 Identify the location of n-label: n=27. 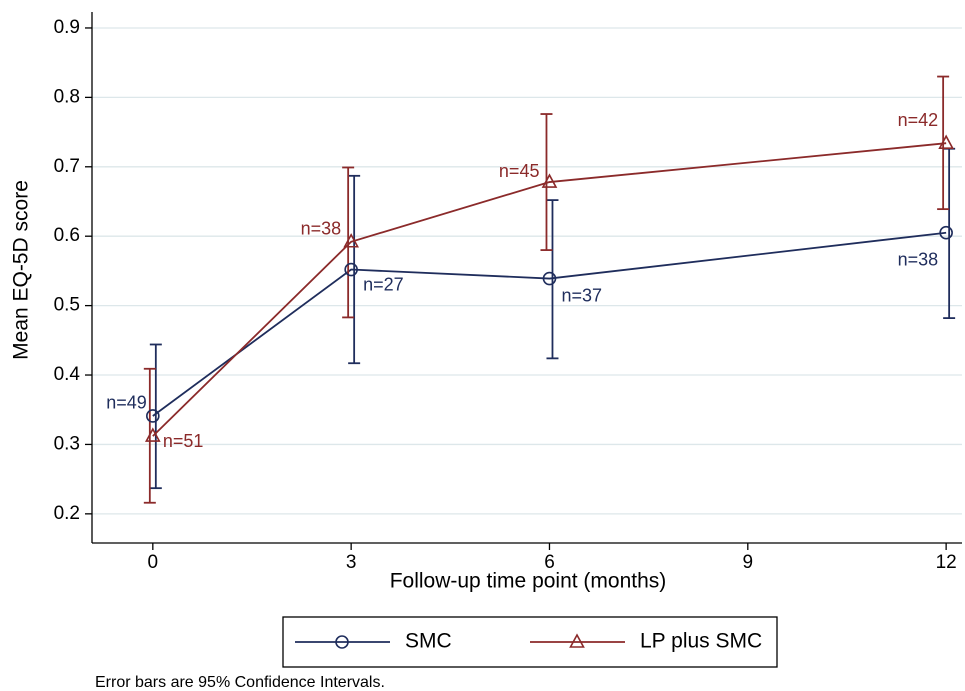
(383, 284).